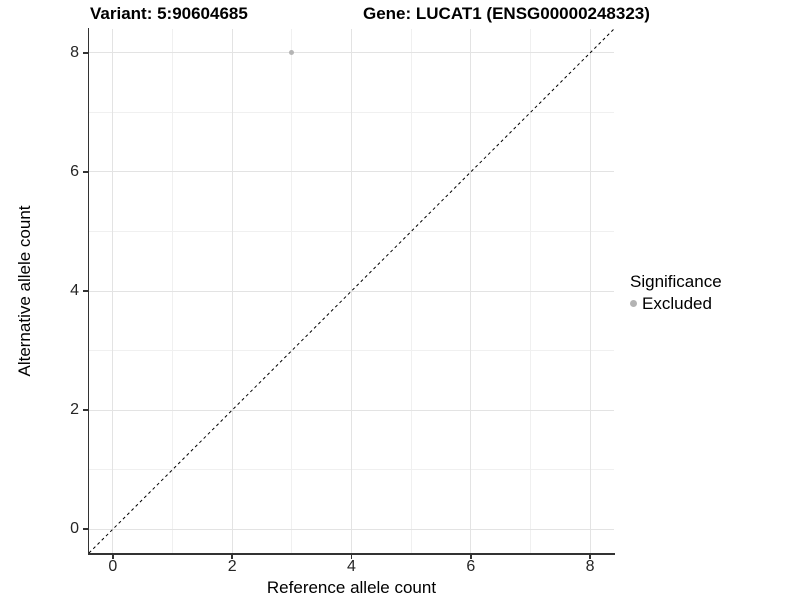  Describe the element at coordinates (74, 290) in the screenshot. I see `y-tick-label: 4` at that location.